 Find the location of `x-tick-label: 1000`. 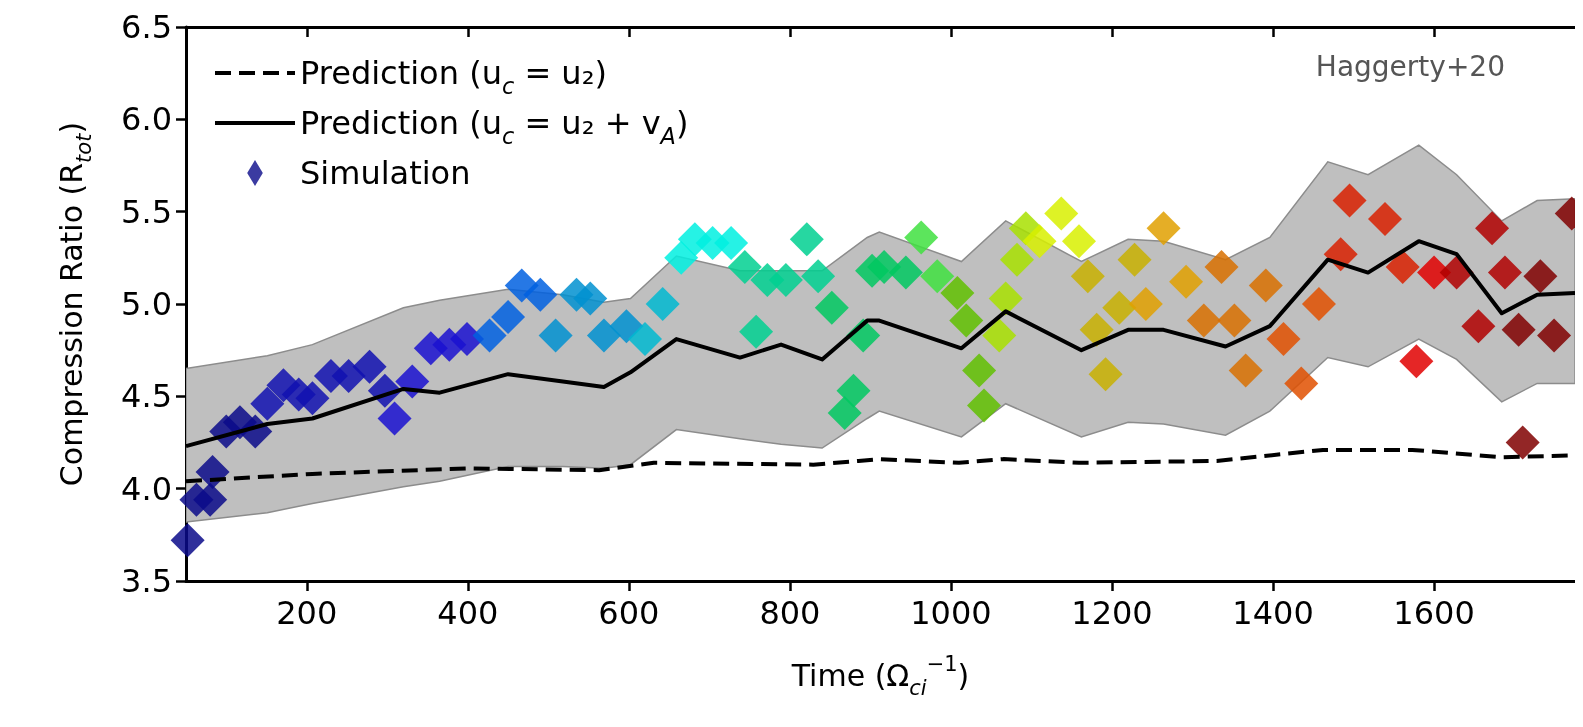

x-tick-label: 1000 is located at coordinates (951, 613).